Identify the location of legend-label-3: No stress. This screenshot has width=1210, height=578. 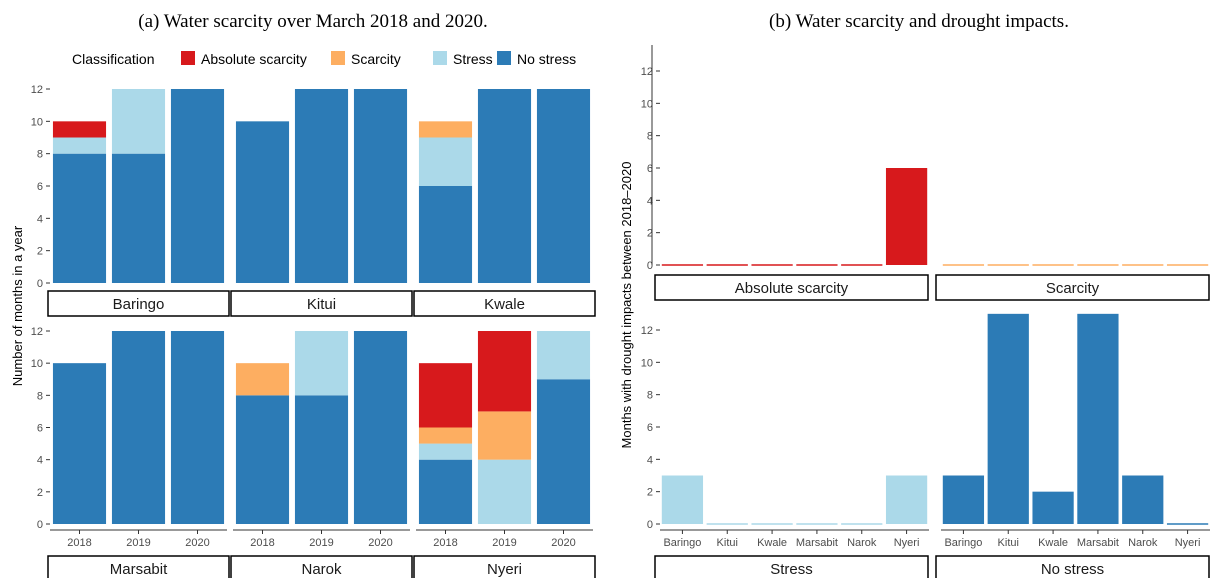
(546, 59).